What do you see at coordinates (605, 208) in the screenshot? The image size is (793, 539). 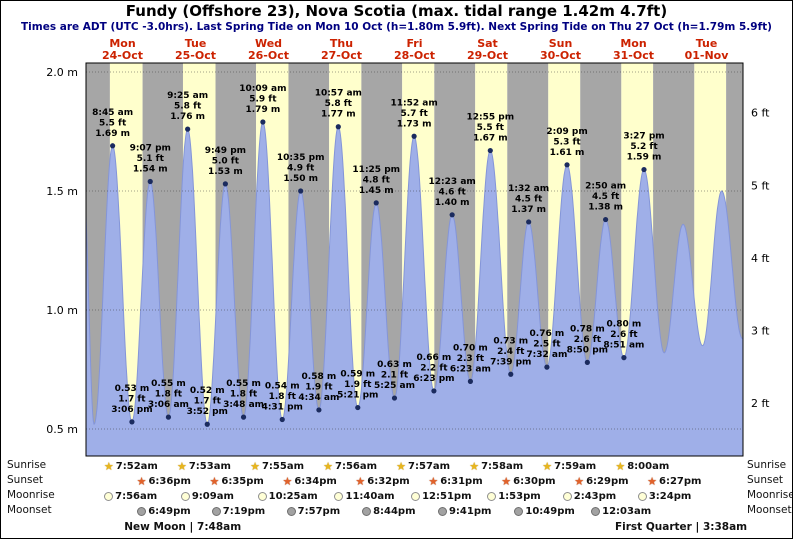 I see `tide-high-label: 1.38 m` at bounding box center [605, 208].